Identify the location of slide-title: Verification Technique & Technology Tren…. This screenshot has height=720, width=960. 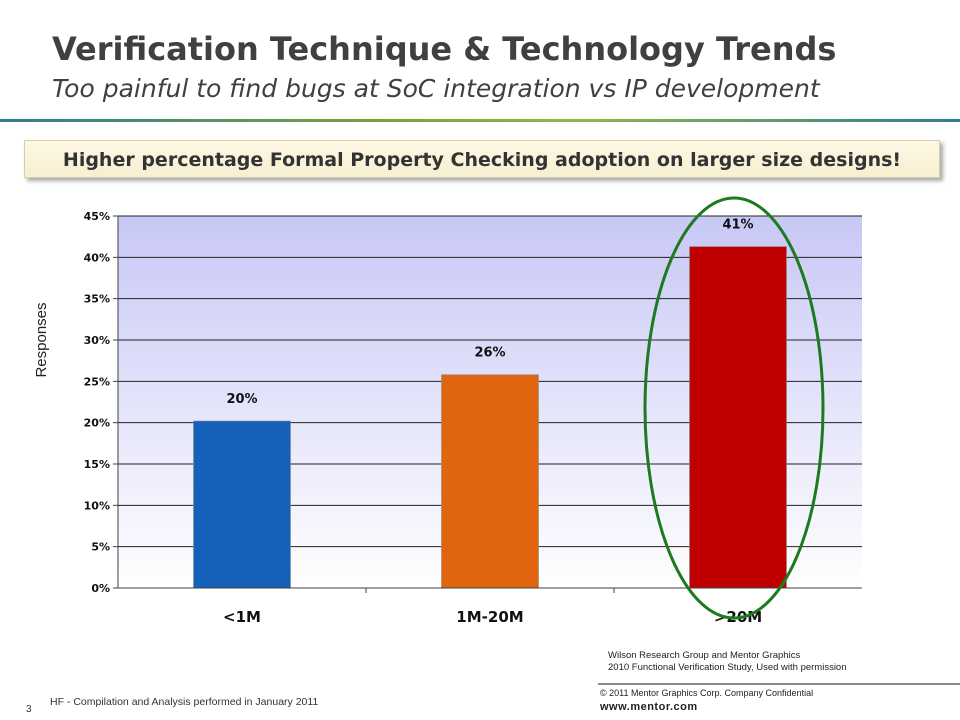
(444, 49).